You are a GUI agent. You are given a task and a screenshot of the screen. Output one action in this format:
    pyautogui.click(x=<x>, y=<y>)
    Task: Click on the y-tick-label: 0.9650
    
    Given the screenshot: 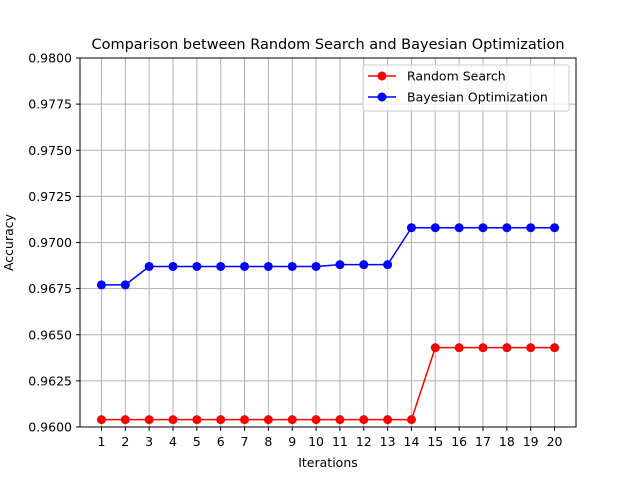 What is the action you would take?
    pyautogui.click(x=50, y=334)
    